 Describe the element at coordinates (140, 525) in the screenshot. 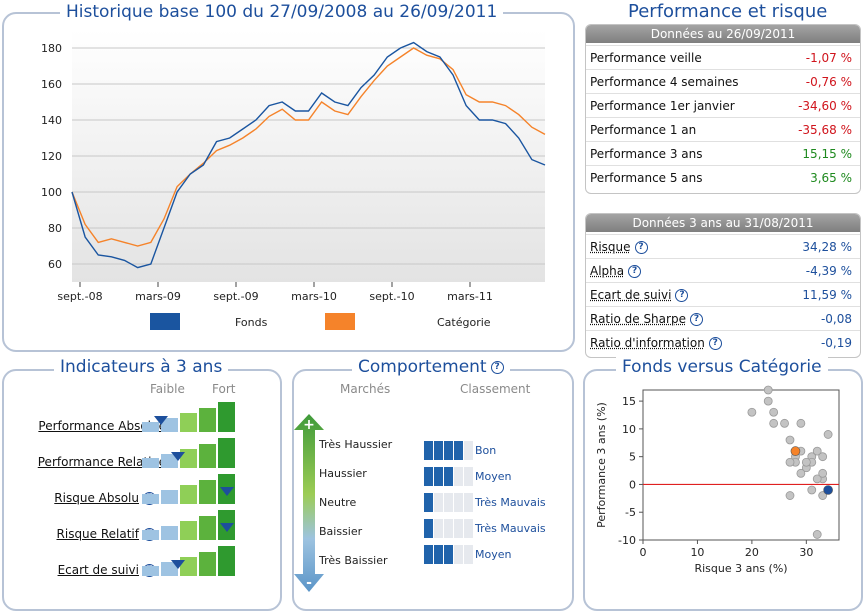

I see `indicator-row: Risque Relatif?` at that location.